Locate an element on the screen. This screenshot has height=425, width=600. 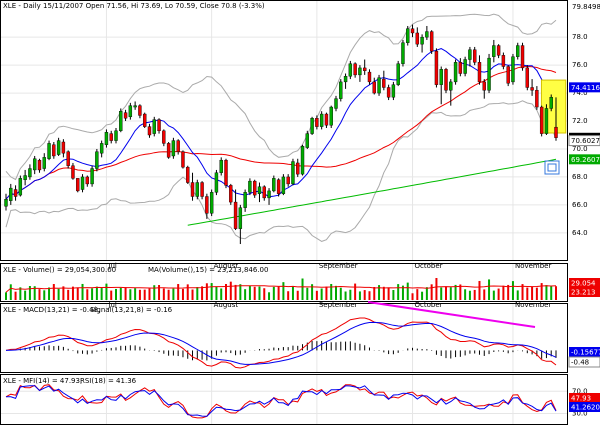
signal-label: Signal(13,21,8) = -0.16 is located at coordinates (131, 310).